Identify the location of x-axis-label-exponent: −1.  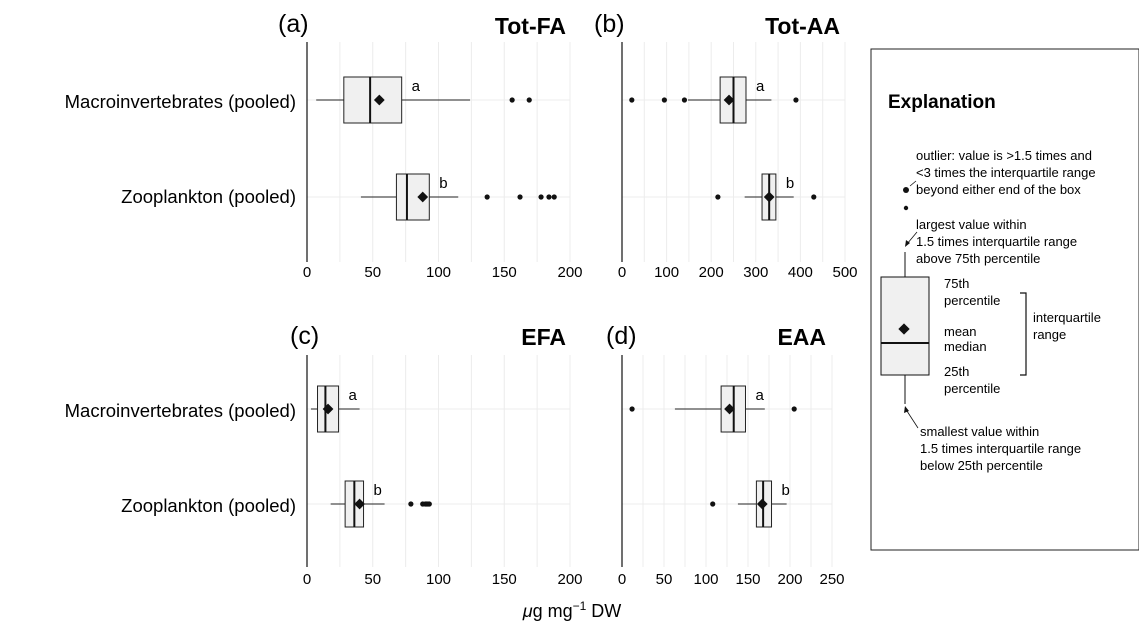
(580, 606).